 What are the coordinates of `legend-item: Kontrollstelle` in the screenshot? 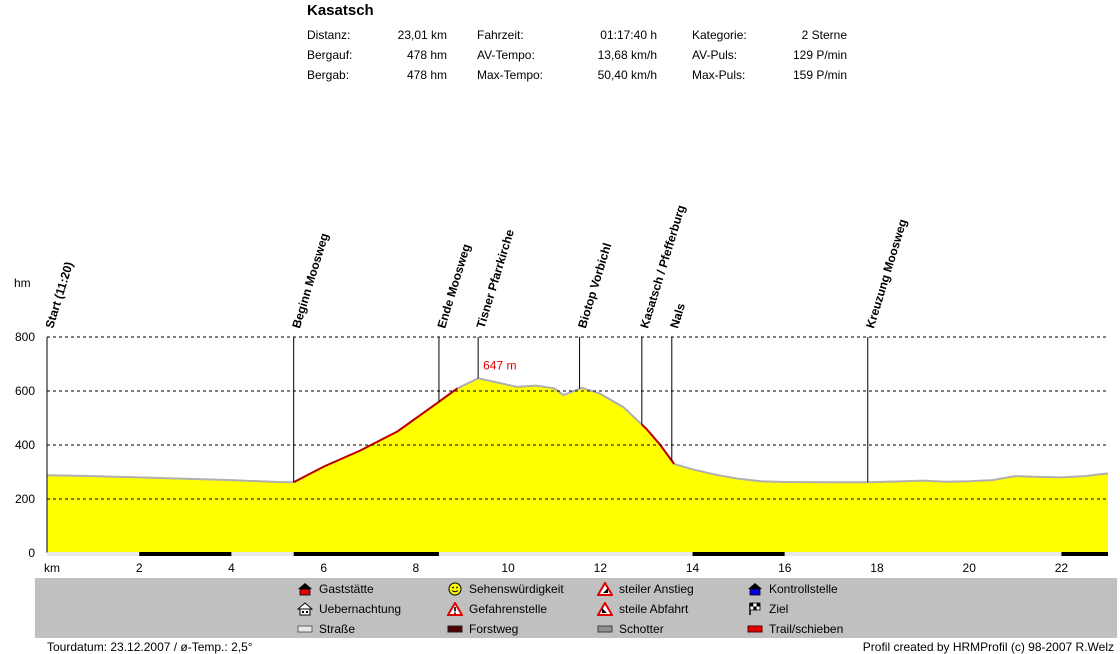 It's located at (792, 589).